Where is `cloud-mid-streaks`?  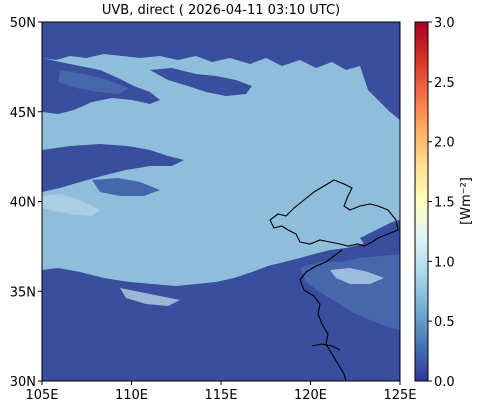
cloud-mid-streaks is located at coordinates (113, 168).